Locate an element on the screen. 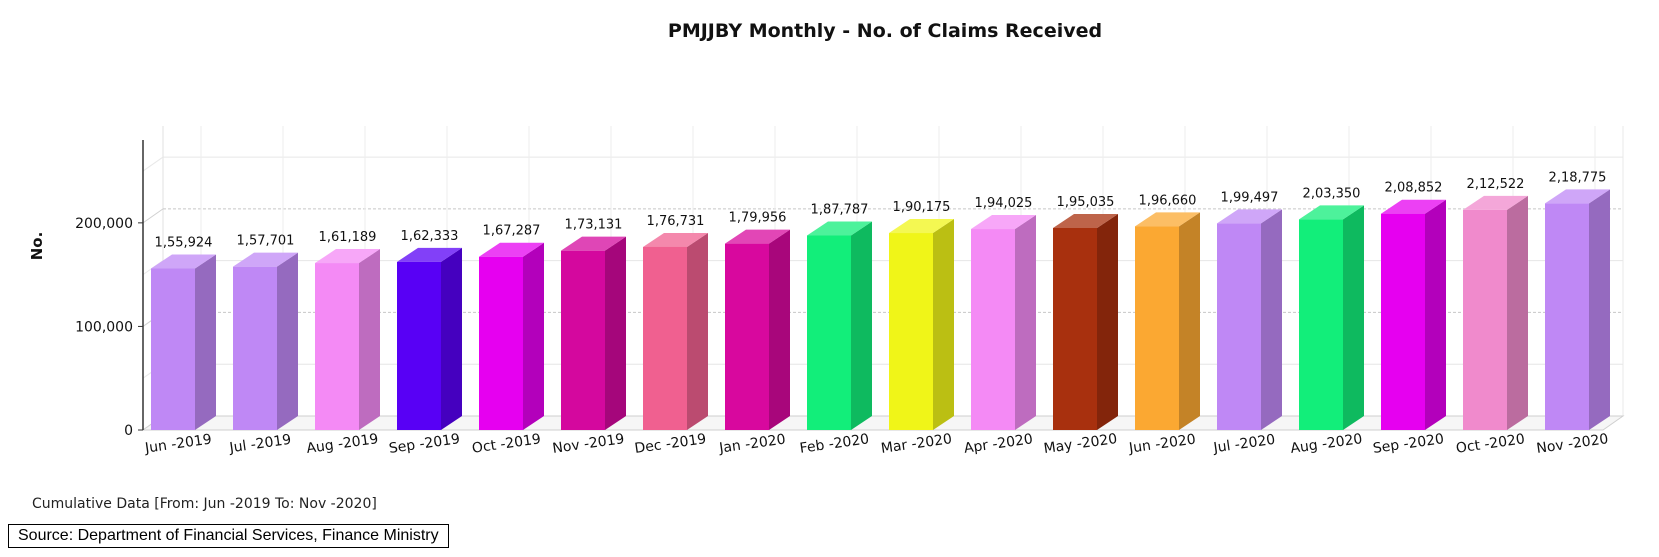 The width and height of the screenshot is (1659, 557). data-label: 1,79,956 is located at coordinates (758, 218).